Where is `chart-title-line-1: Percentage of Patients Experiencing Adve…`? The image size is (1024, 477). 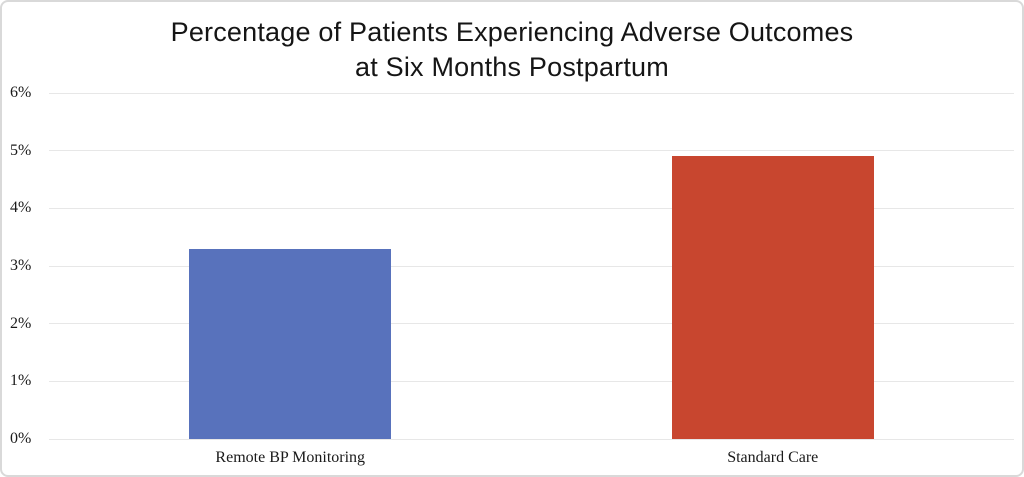
chart-title-line-1: Percentage of Patients Experiencing Adve… is located at coordinates (512, 32).